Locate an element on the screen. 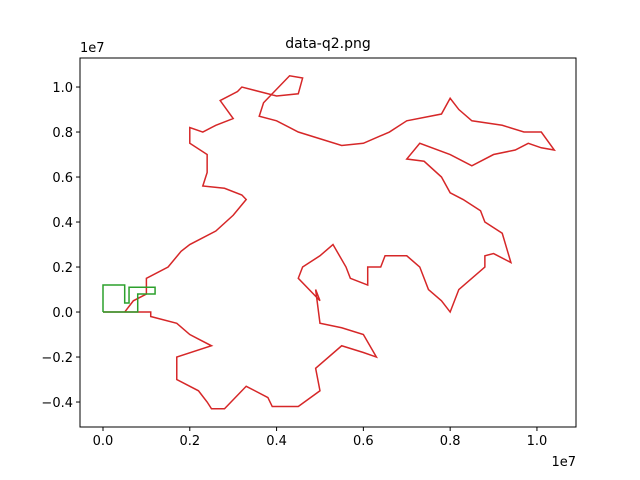  y-tick-label: −0.2 is located at coordinates (57, 358).